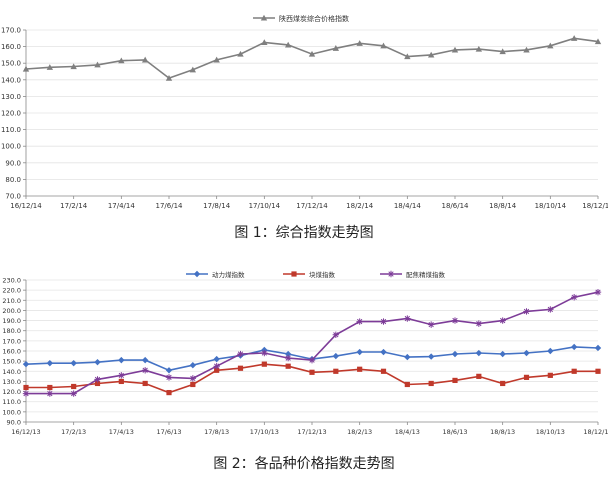 This screenshot has width=608, height=477. I want to click on x-tick-label: 17/8/14, so click(217, 206).